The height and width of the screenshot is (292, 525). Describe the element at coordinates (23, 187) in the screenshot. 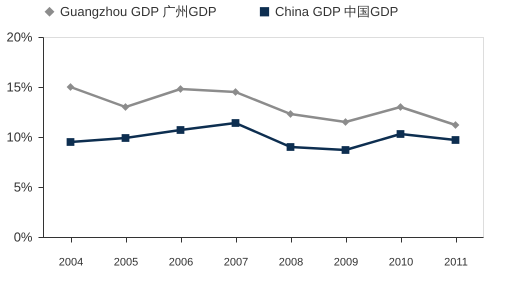

I see `y-tick-label: 5%` at that location.